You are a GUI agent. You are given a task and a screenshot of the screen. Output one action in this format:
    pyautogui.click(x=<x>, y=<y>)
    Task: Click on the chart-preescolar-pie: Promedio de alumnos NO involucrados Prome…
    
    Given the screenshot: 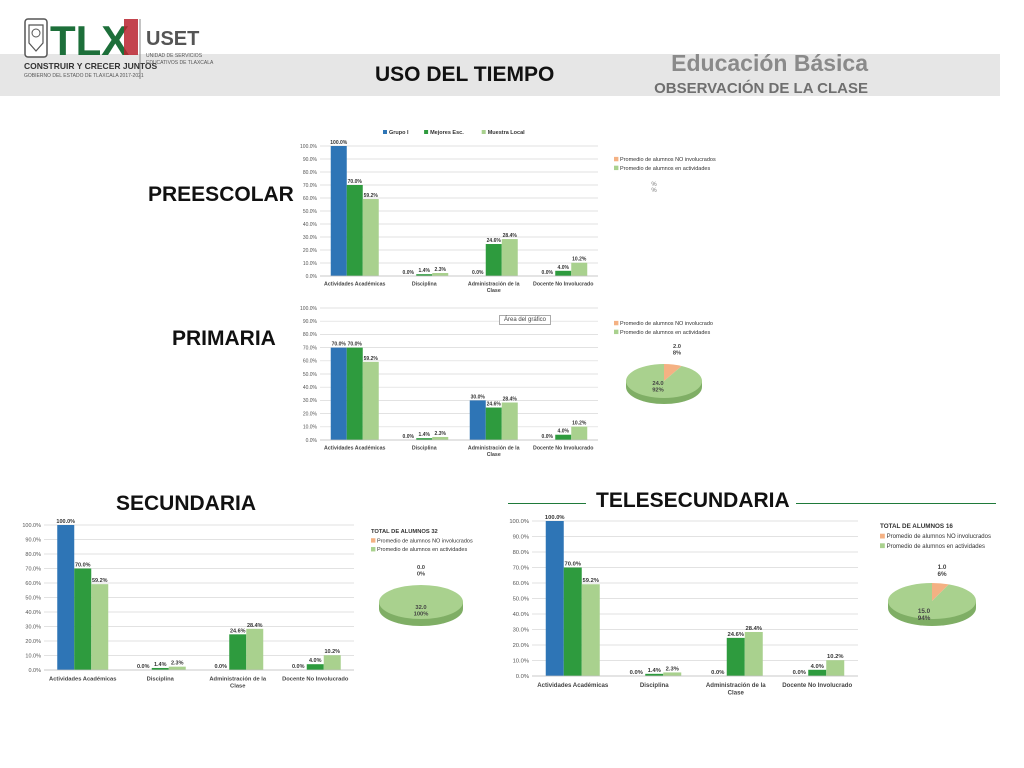 What is the action you would take?
    pyautogui.click(x=665, y=175)
    